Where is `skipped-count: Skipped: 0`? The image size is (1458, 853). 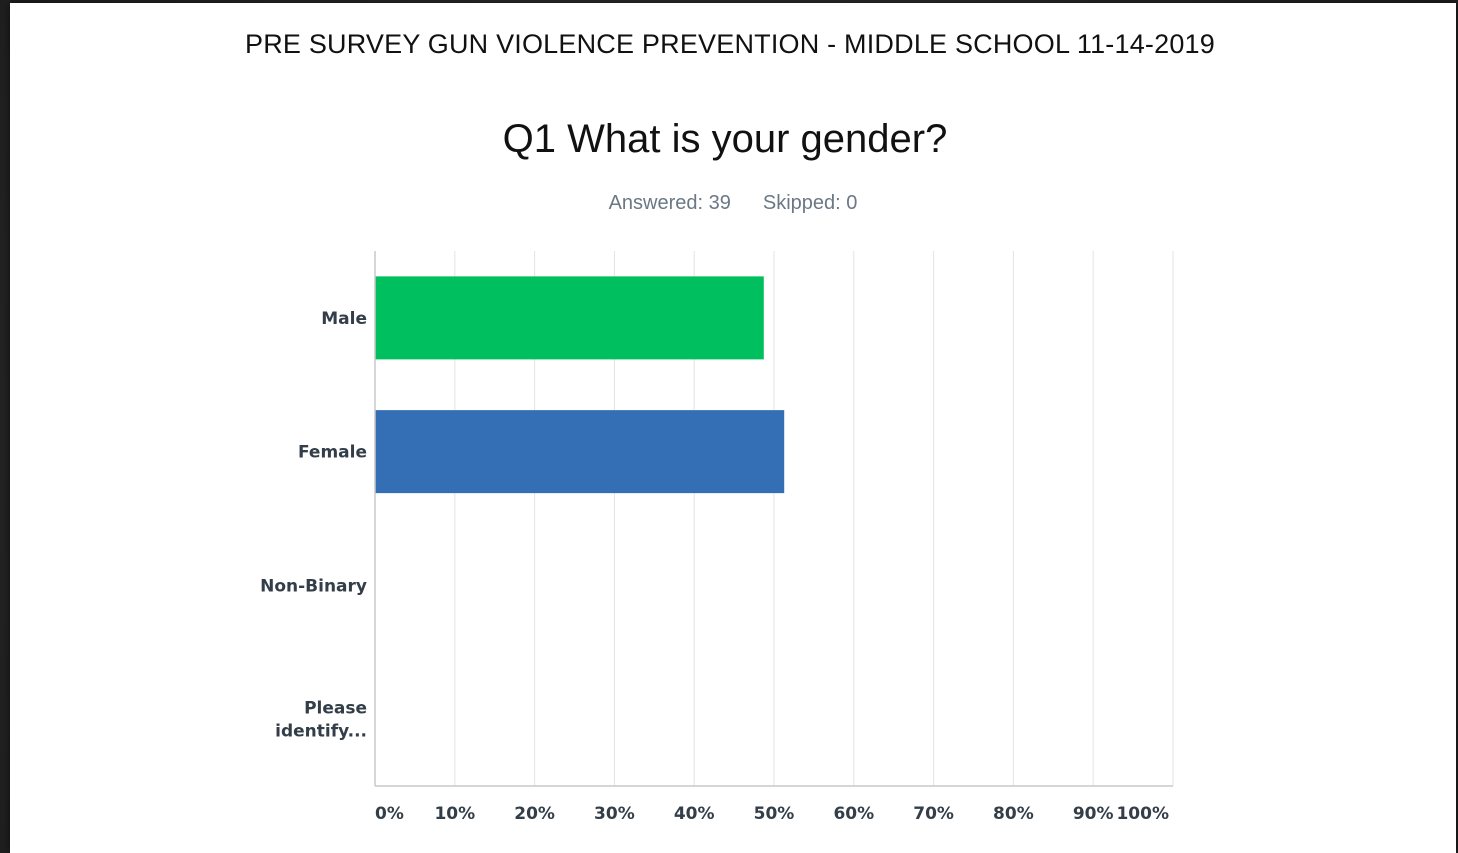 skipped-count: Skipped: 0 is located at coordinates (810, 203).